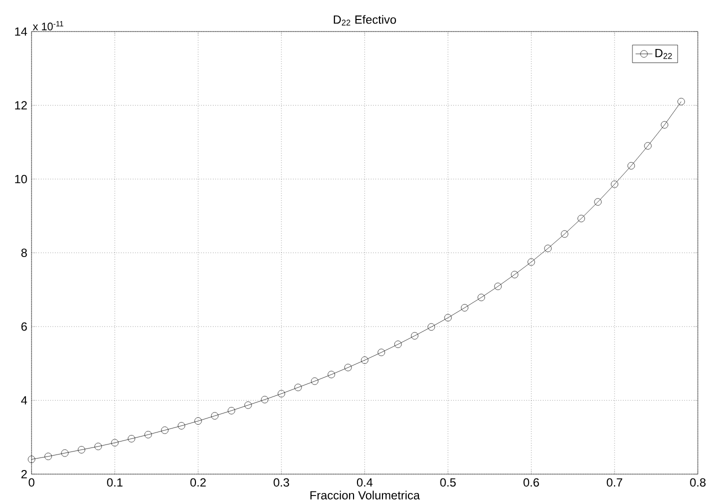  I want to click on text: x 10$^{-11}$, so click(48, 26).